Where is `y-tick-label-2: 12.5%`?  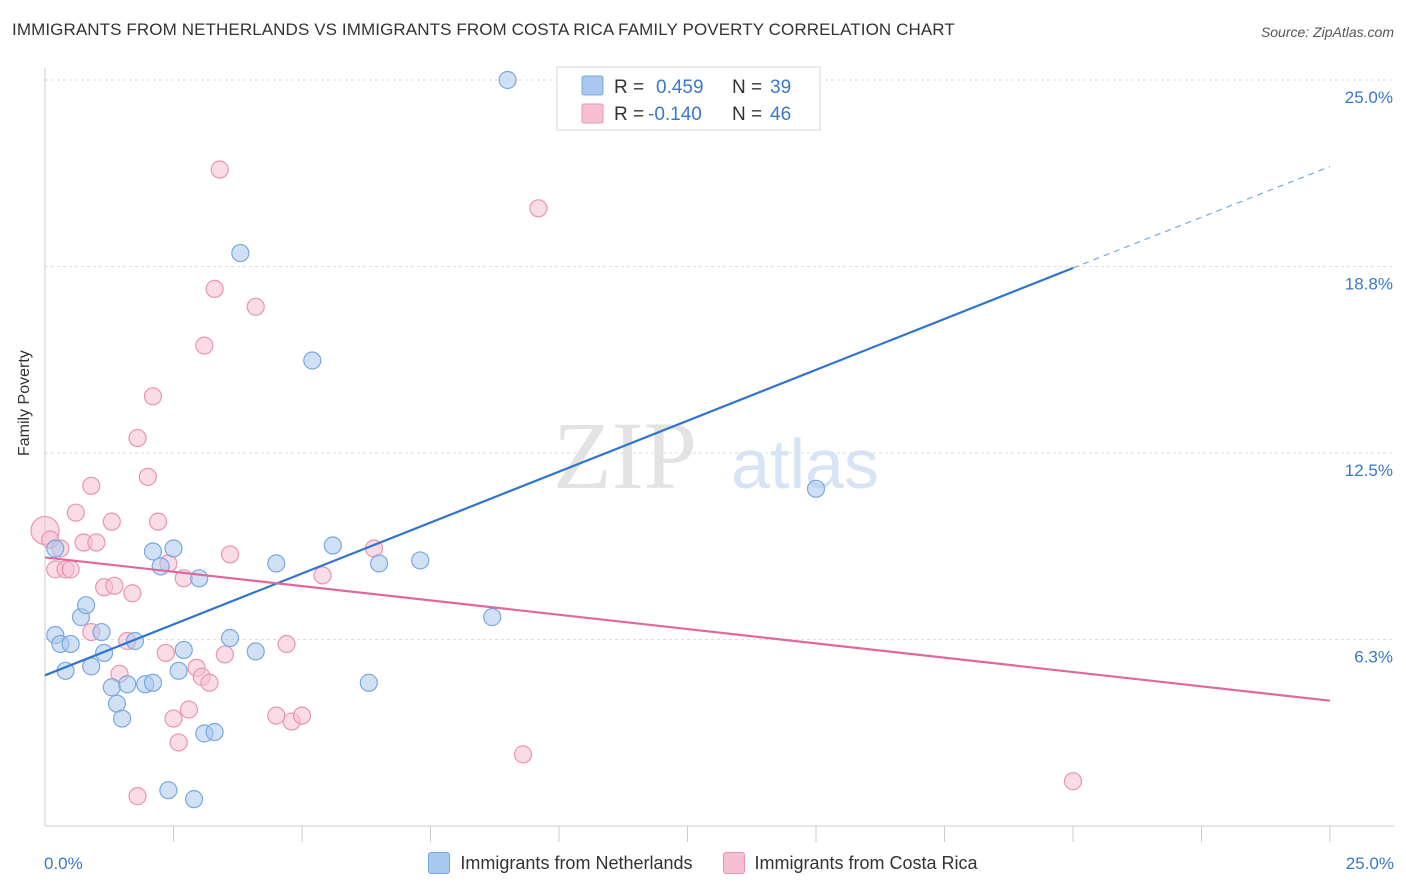
y-tick-label-2: 12.5% is located at coordinates (1369, 470).